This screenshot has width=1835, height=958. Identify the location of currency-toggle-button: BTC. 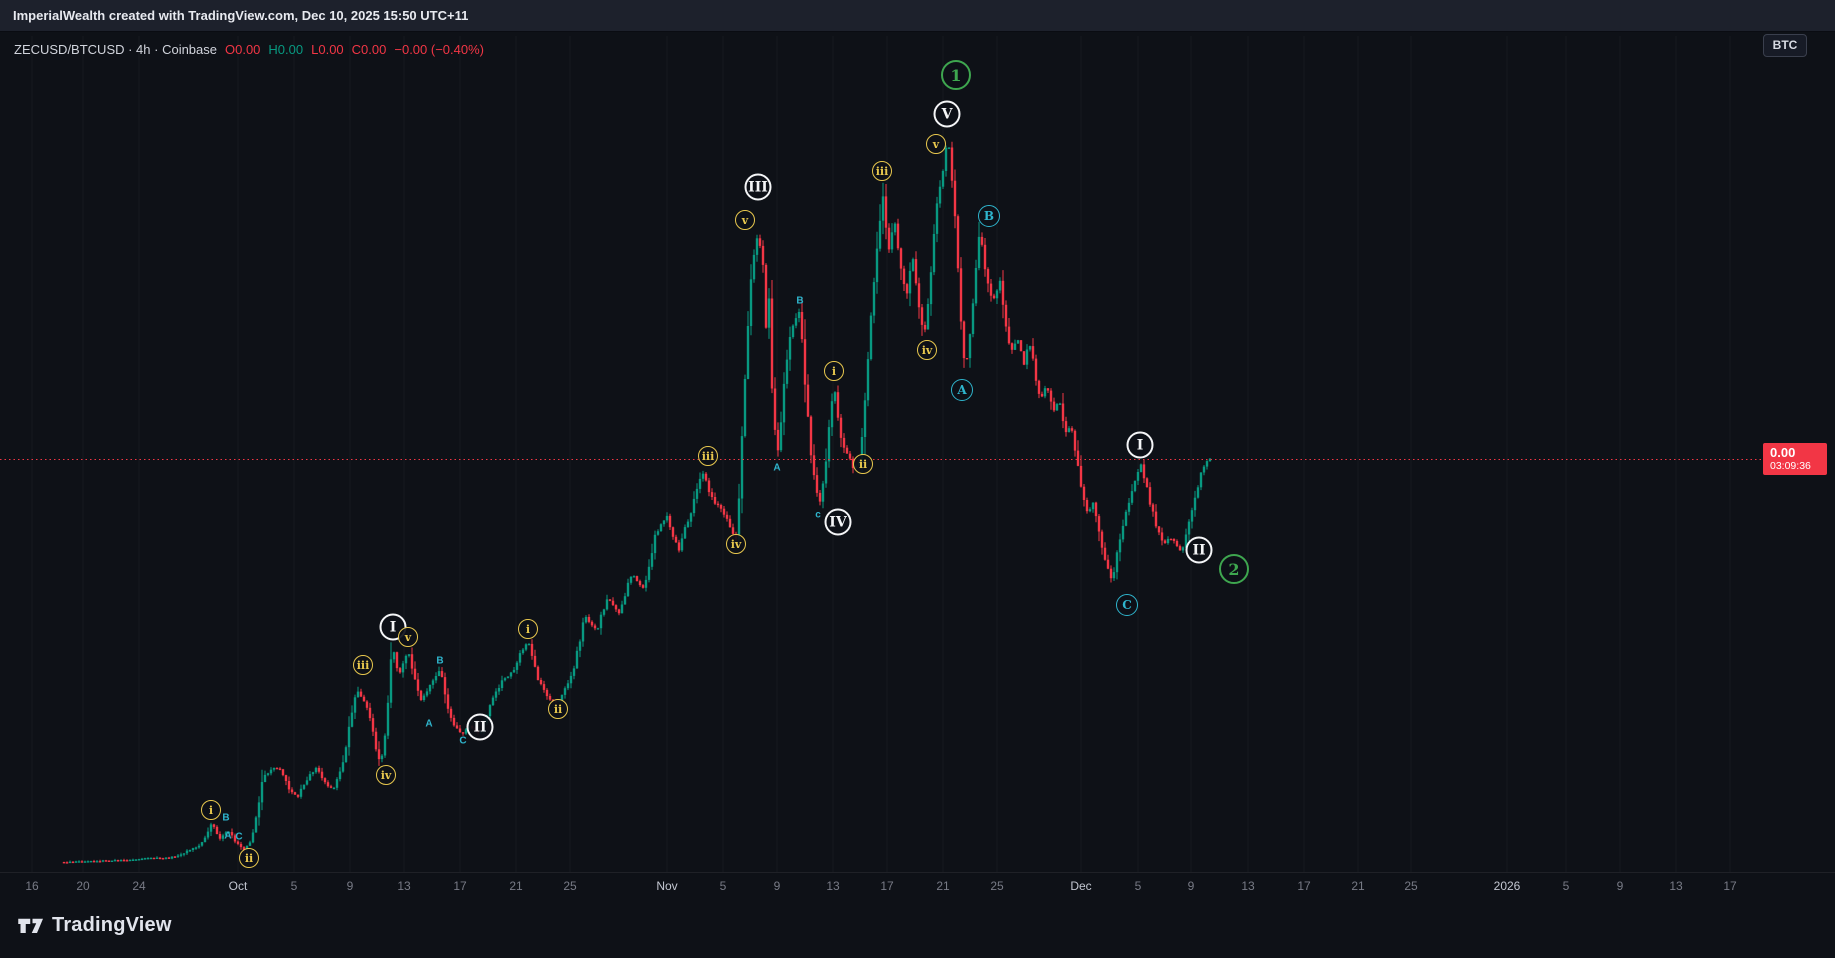
(1785, 45).